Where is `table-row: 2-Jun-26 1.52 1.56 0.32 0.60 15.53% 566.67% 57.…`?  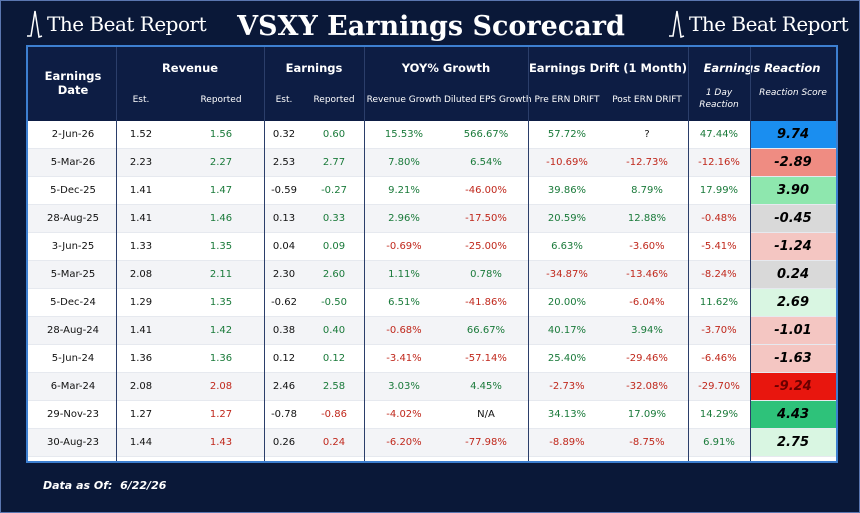 table-row: 2-Jun-26 1.52 1.56 0.32 0.60 15.53% 566.67% 57.… is located at coordinates (432, 135).